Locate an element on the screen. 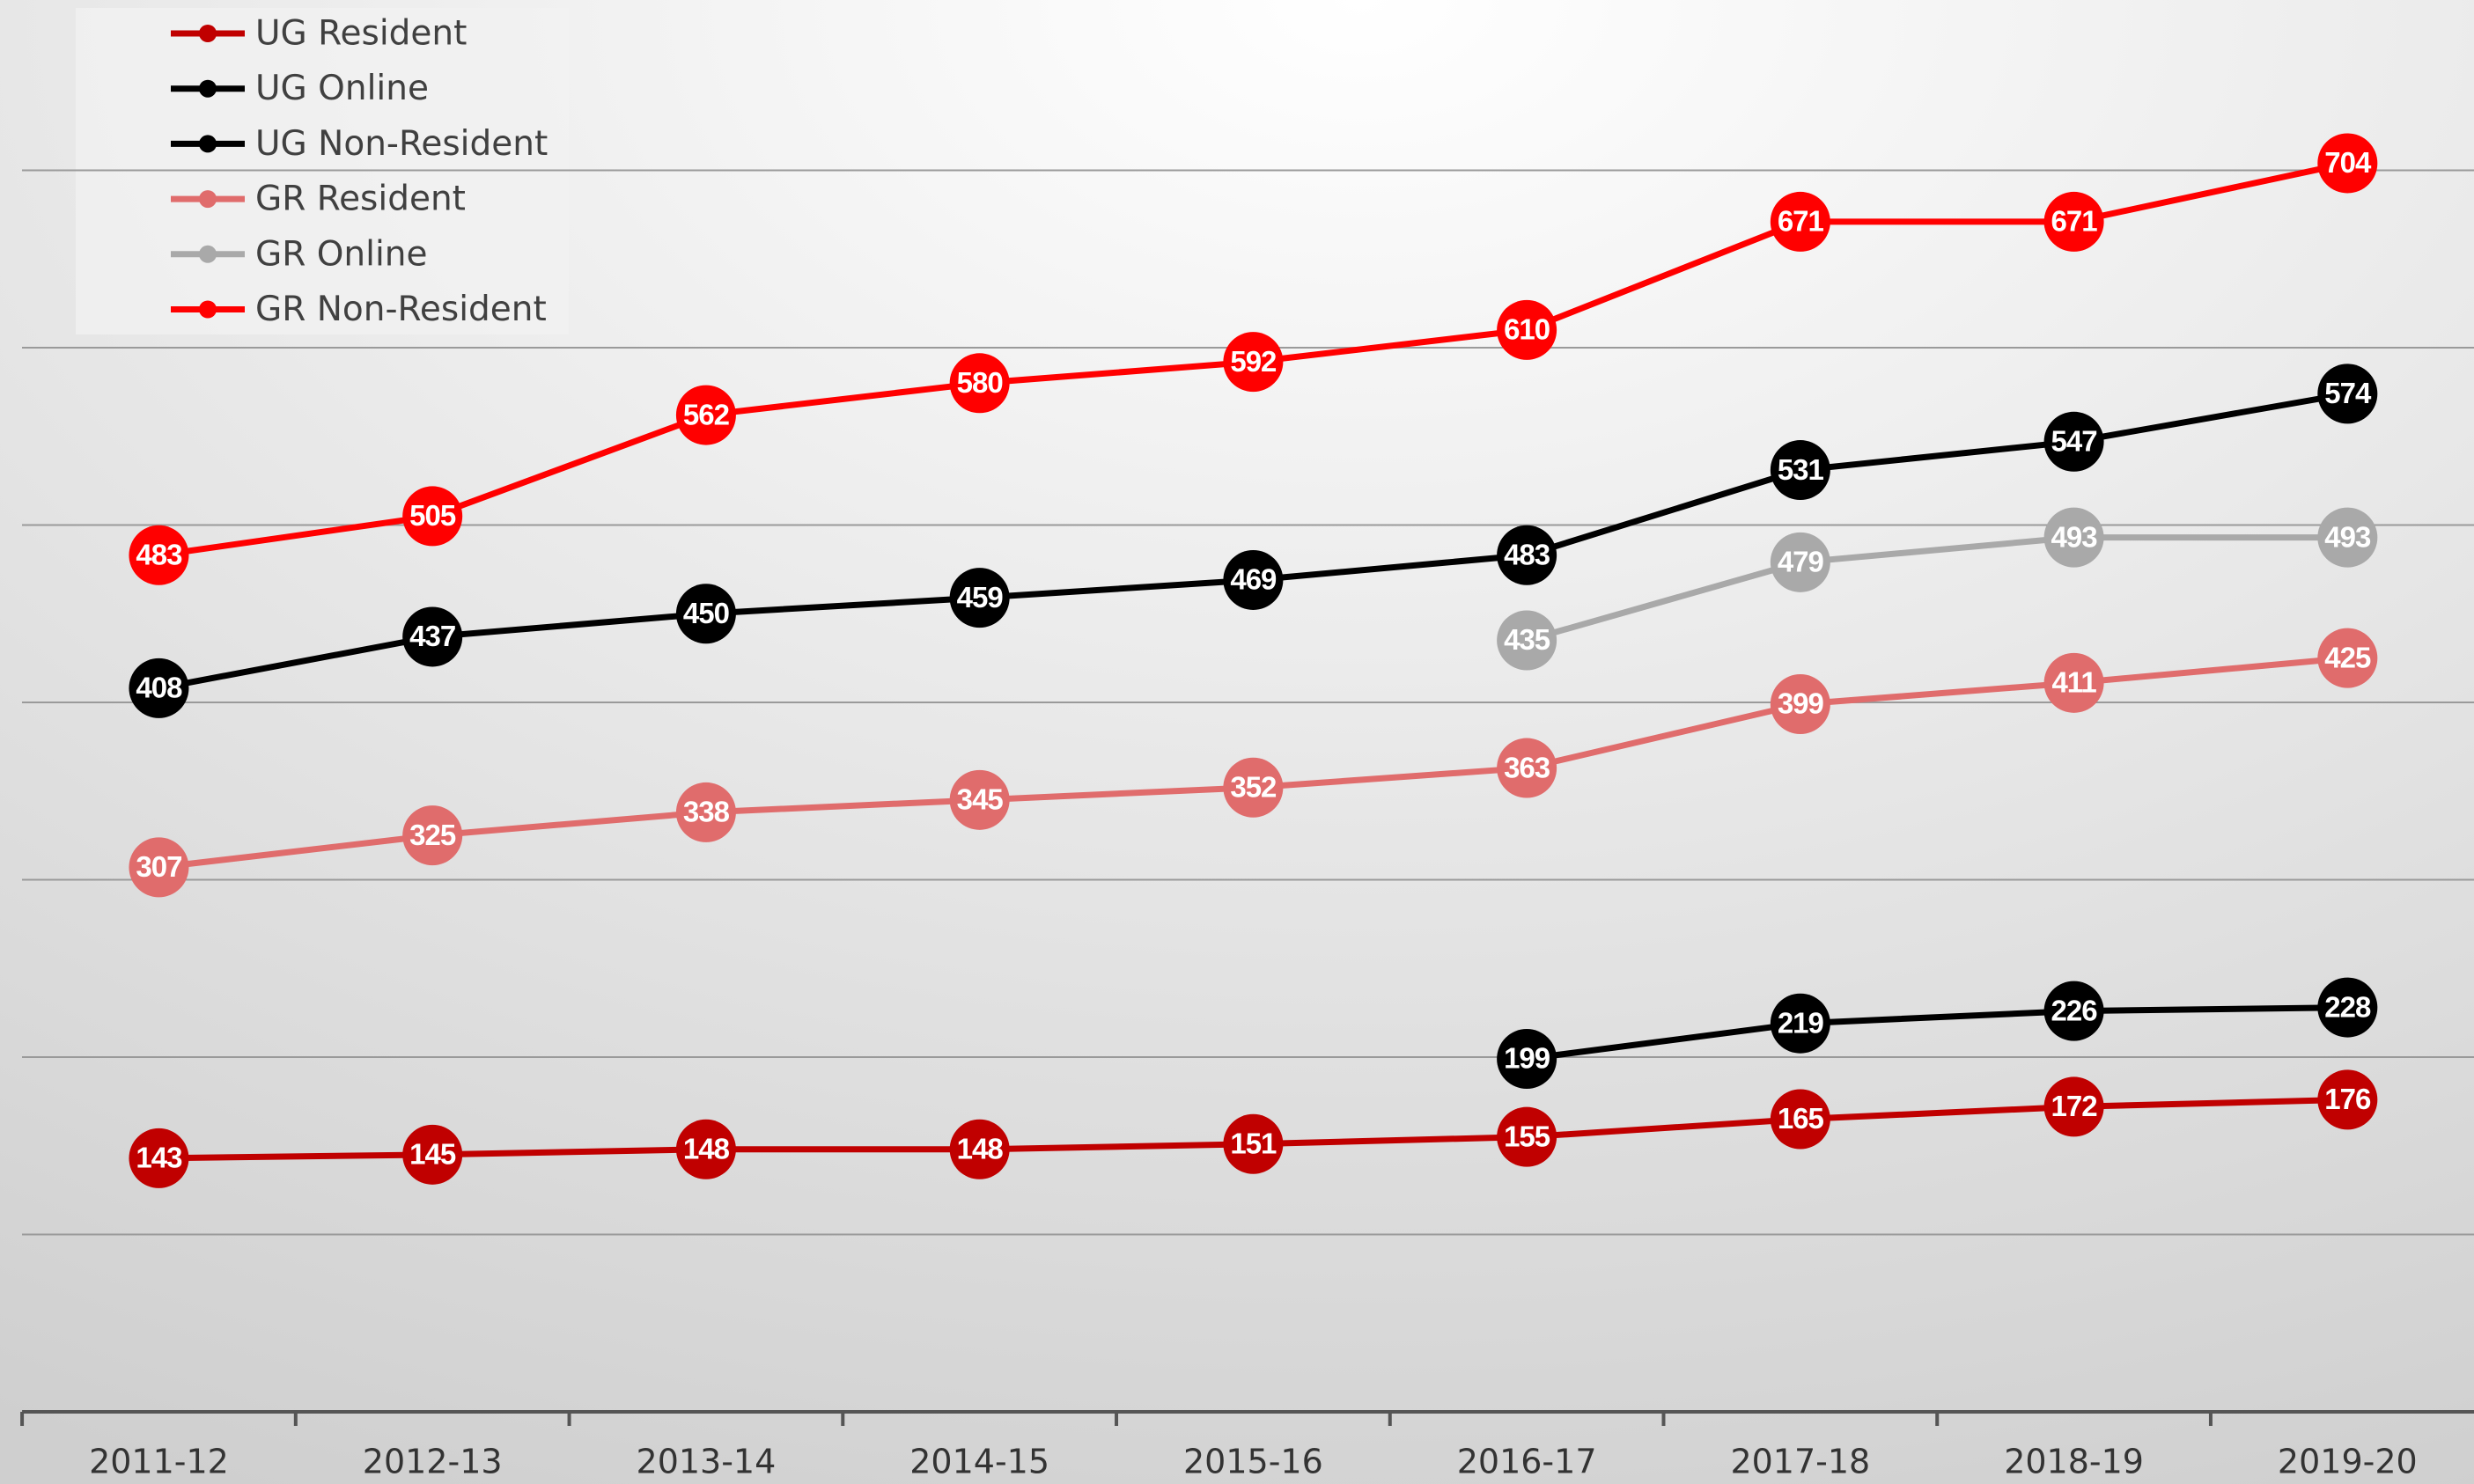 This screenshot has height=1484, width=2474. data-label: 411 is located at coordinates (2074, 682).